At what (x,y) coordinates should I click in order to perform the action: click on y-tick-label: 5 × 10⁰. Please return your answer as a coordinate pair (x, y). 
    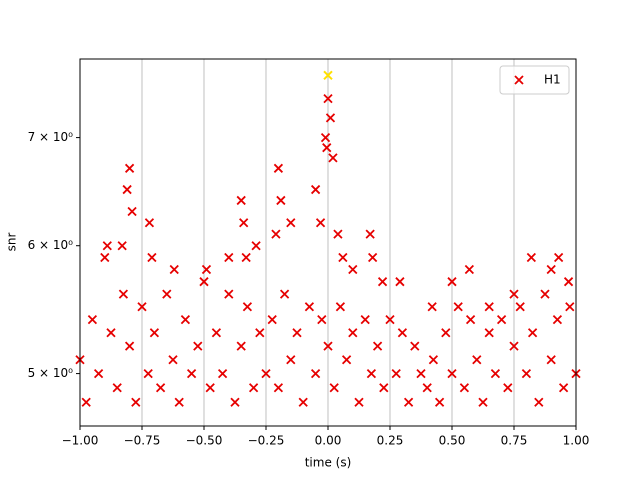
    Looking at the image, I should click on (51, 373).